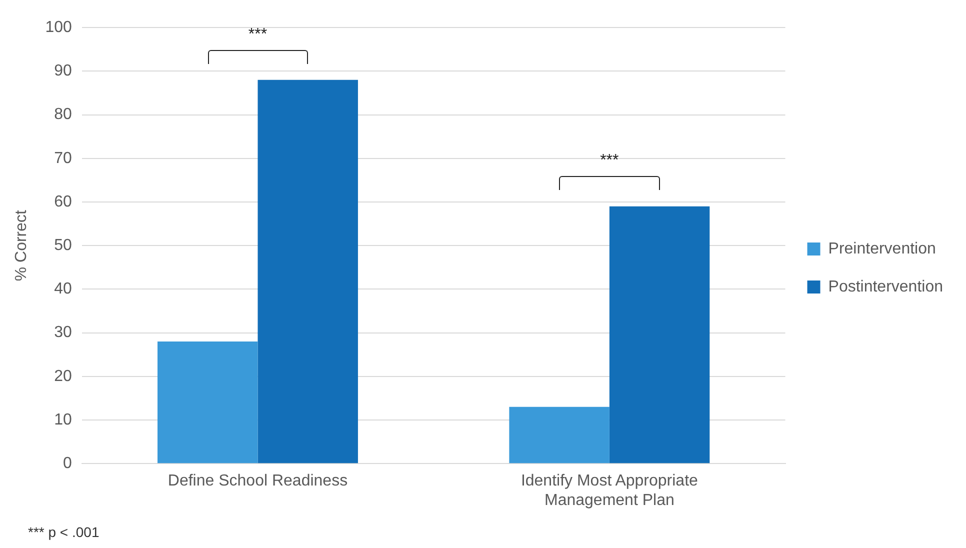 The height and width of the screenshot is (548, 966). I want to click on y-tick-label: 20, so click(63, 376).